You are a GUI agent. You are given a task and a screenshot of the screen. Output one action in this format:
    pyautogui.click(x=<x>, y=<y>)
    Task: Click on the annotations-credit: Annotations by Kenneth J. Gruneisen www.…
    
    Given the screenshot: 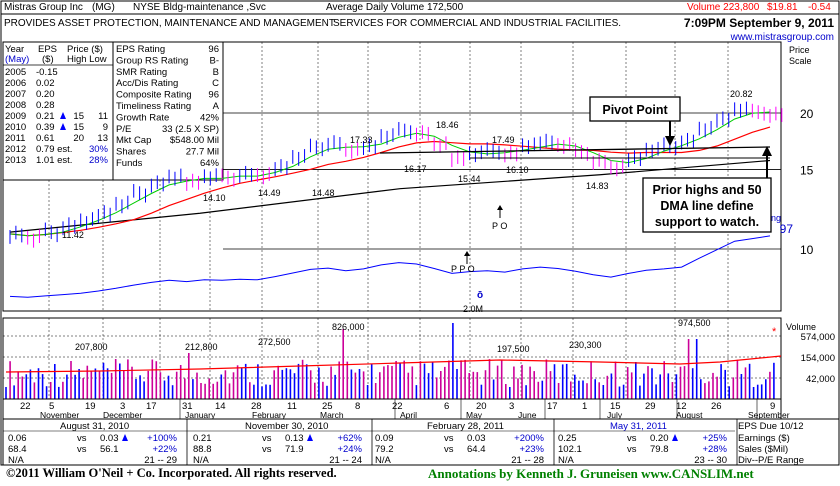 What is the action you would take?
    pyautogui.click(x=591, y=473)
    